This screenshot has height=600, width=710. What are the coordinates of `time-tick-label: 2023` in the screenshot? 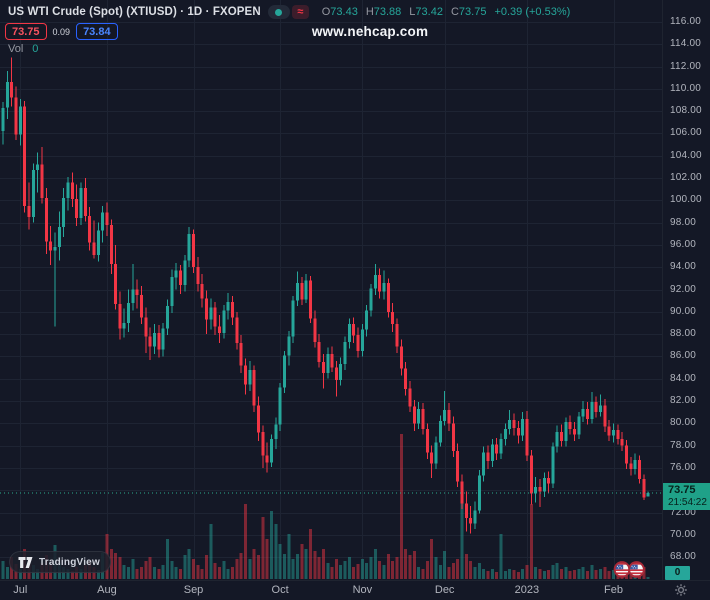 It's located at (527, 590).